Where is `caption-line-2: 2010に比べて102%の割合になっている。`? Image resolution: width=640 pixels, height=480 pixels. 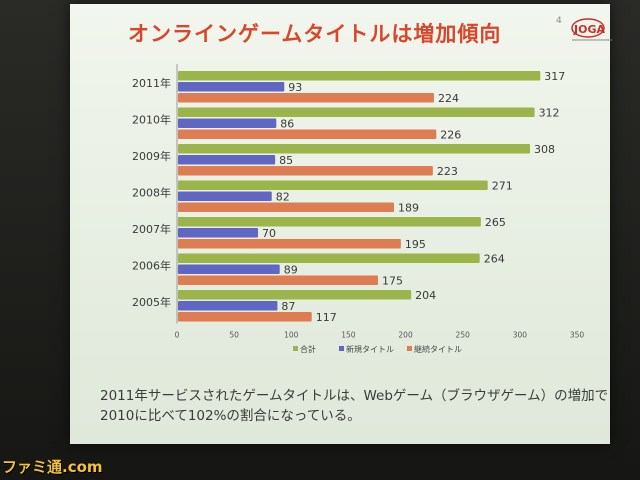 caption-line-2: 2010に比べて102%の割合になっている。 is located at coordinates (230, 416).